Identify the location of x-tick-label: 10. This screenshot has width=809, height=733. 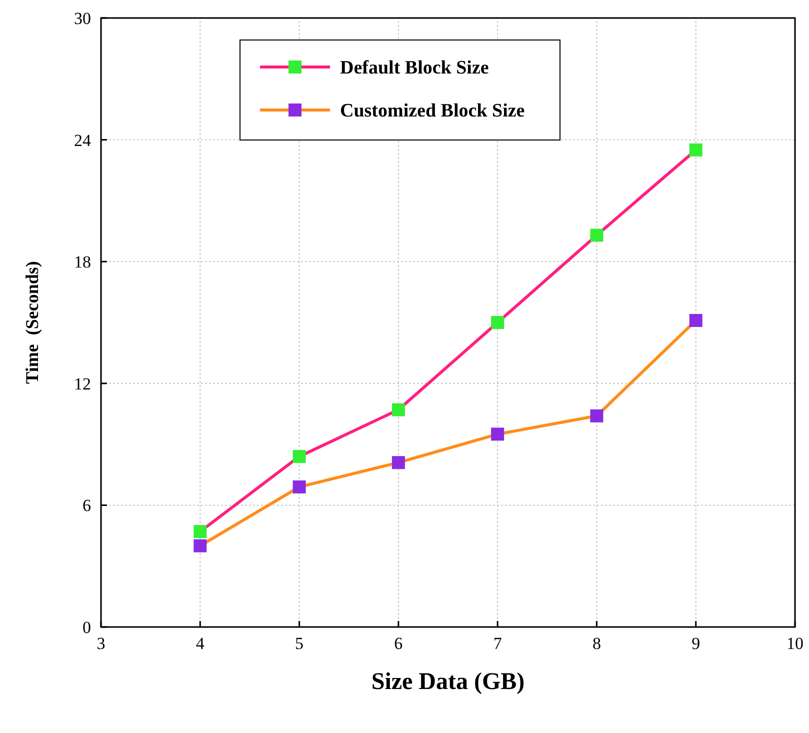
(795, 643).